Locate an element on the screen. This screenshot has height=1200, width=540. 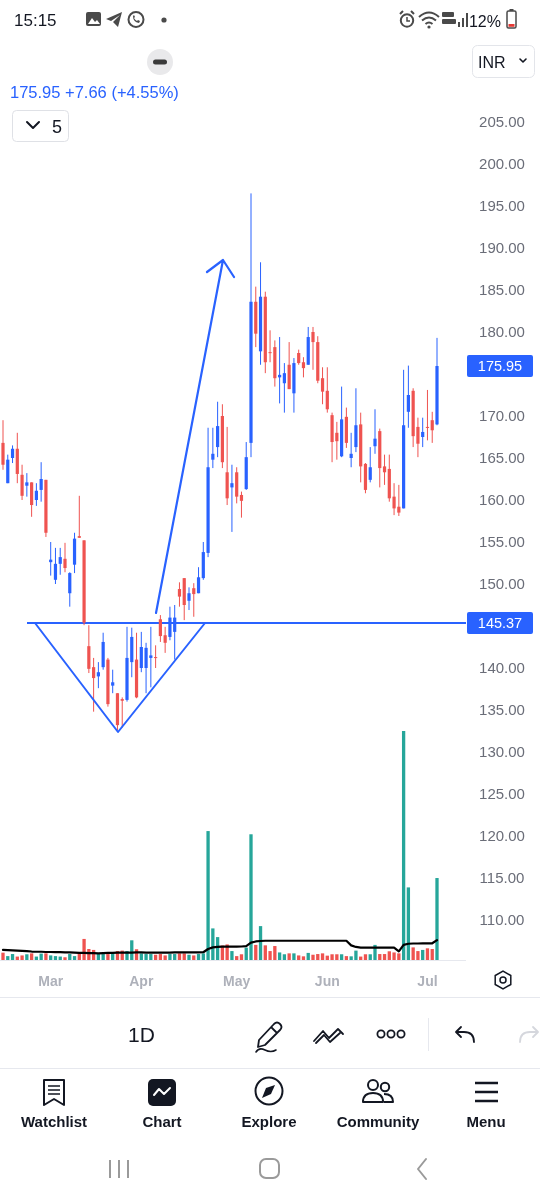
text: 1D is located at coordinates (141, 1034).